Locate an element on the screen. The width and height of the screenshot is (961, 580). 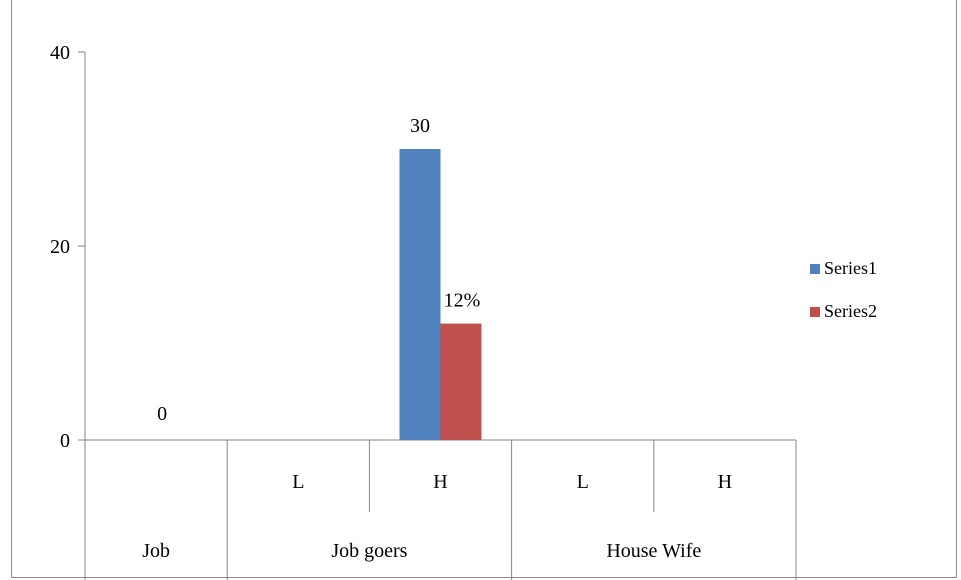
y-tick-label: 20 is located at coordinates (60, 247).